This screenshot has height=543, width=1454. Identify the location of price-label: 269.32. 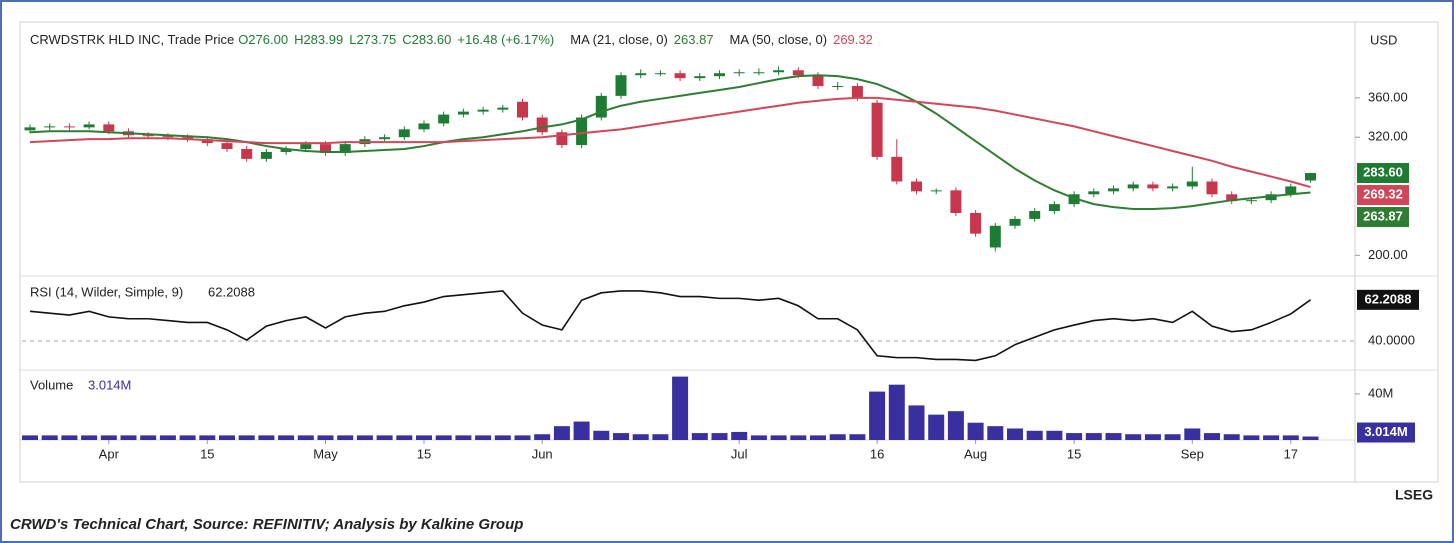
(1383, 193).